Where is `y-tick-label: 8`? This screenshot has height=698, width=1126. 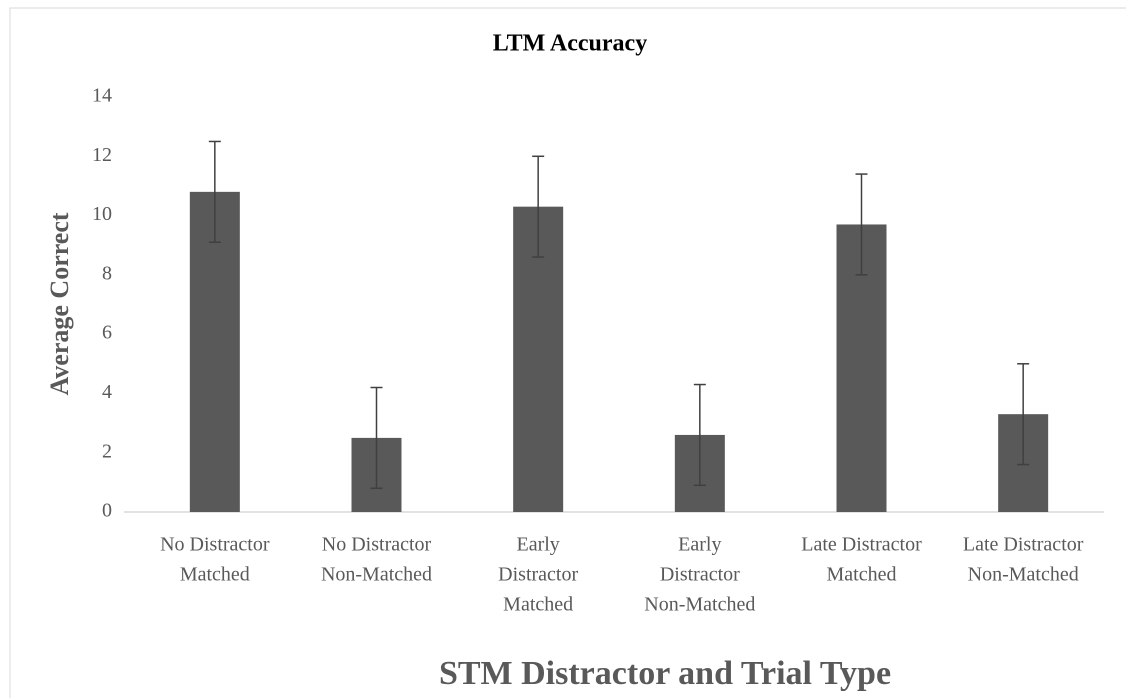 y-tick-label: 8 is located at coordinates (107, 273).